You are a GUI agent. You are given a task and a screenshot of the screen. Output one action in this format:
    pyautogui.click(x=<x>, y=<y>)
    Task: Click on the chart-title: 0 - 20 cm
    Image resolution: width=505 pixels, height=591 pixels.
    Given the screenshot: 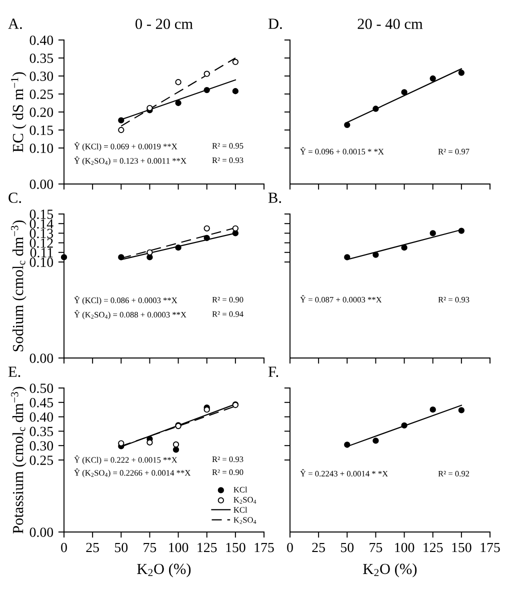 What is the action you would take?
    pyautogui.click(x=164, y=24)
    